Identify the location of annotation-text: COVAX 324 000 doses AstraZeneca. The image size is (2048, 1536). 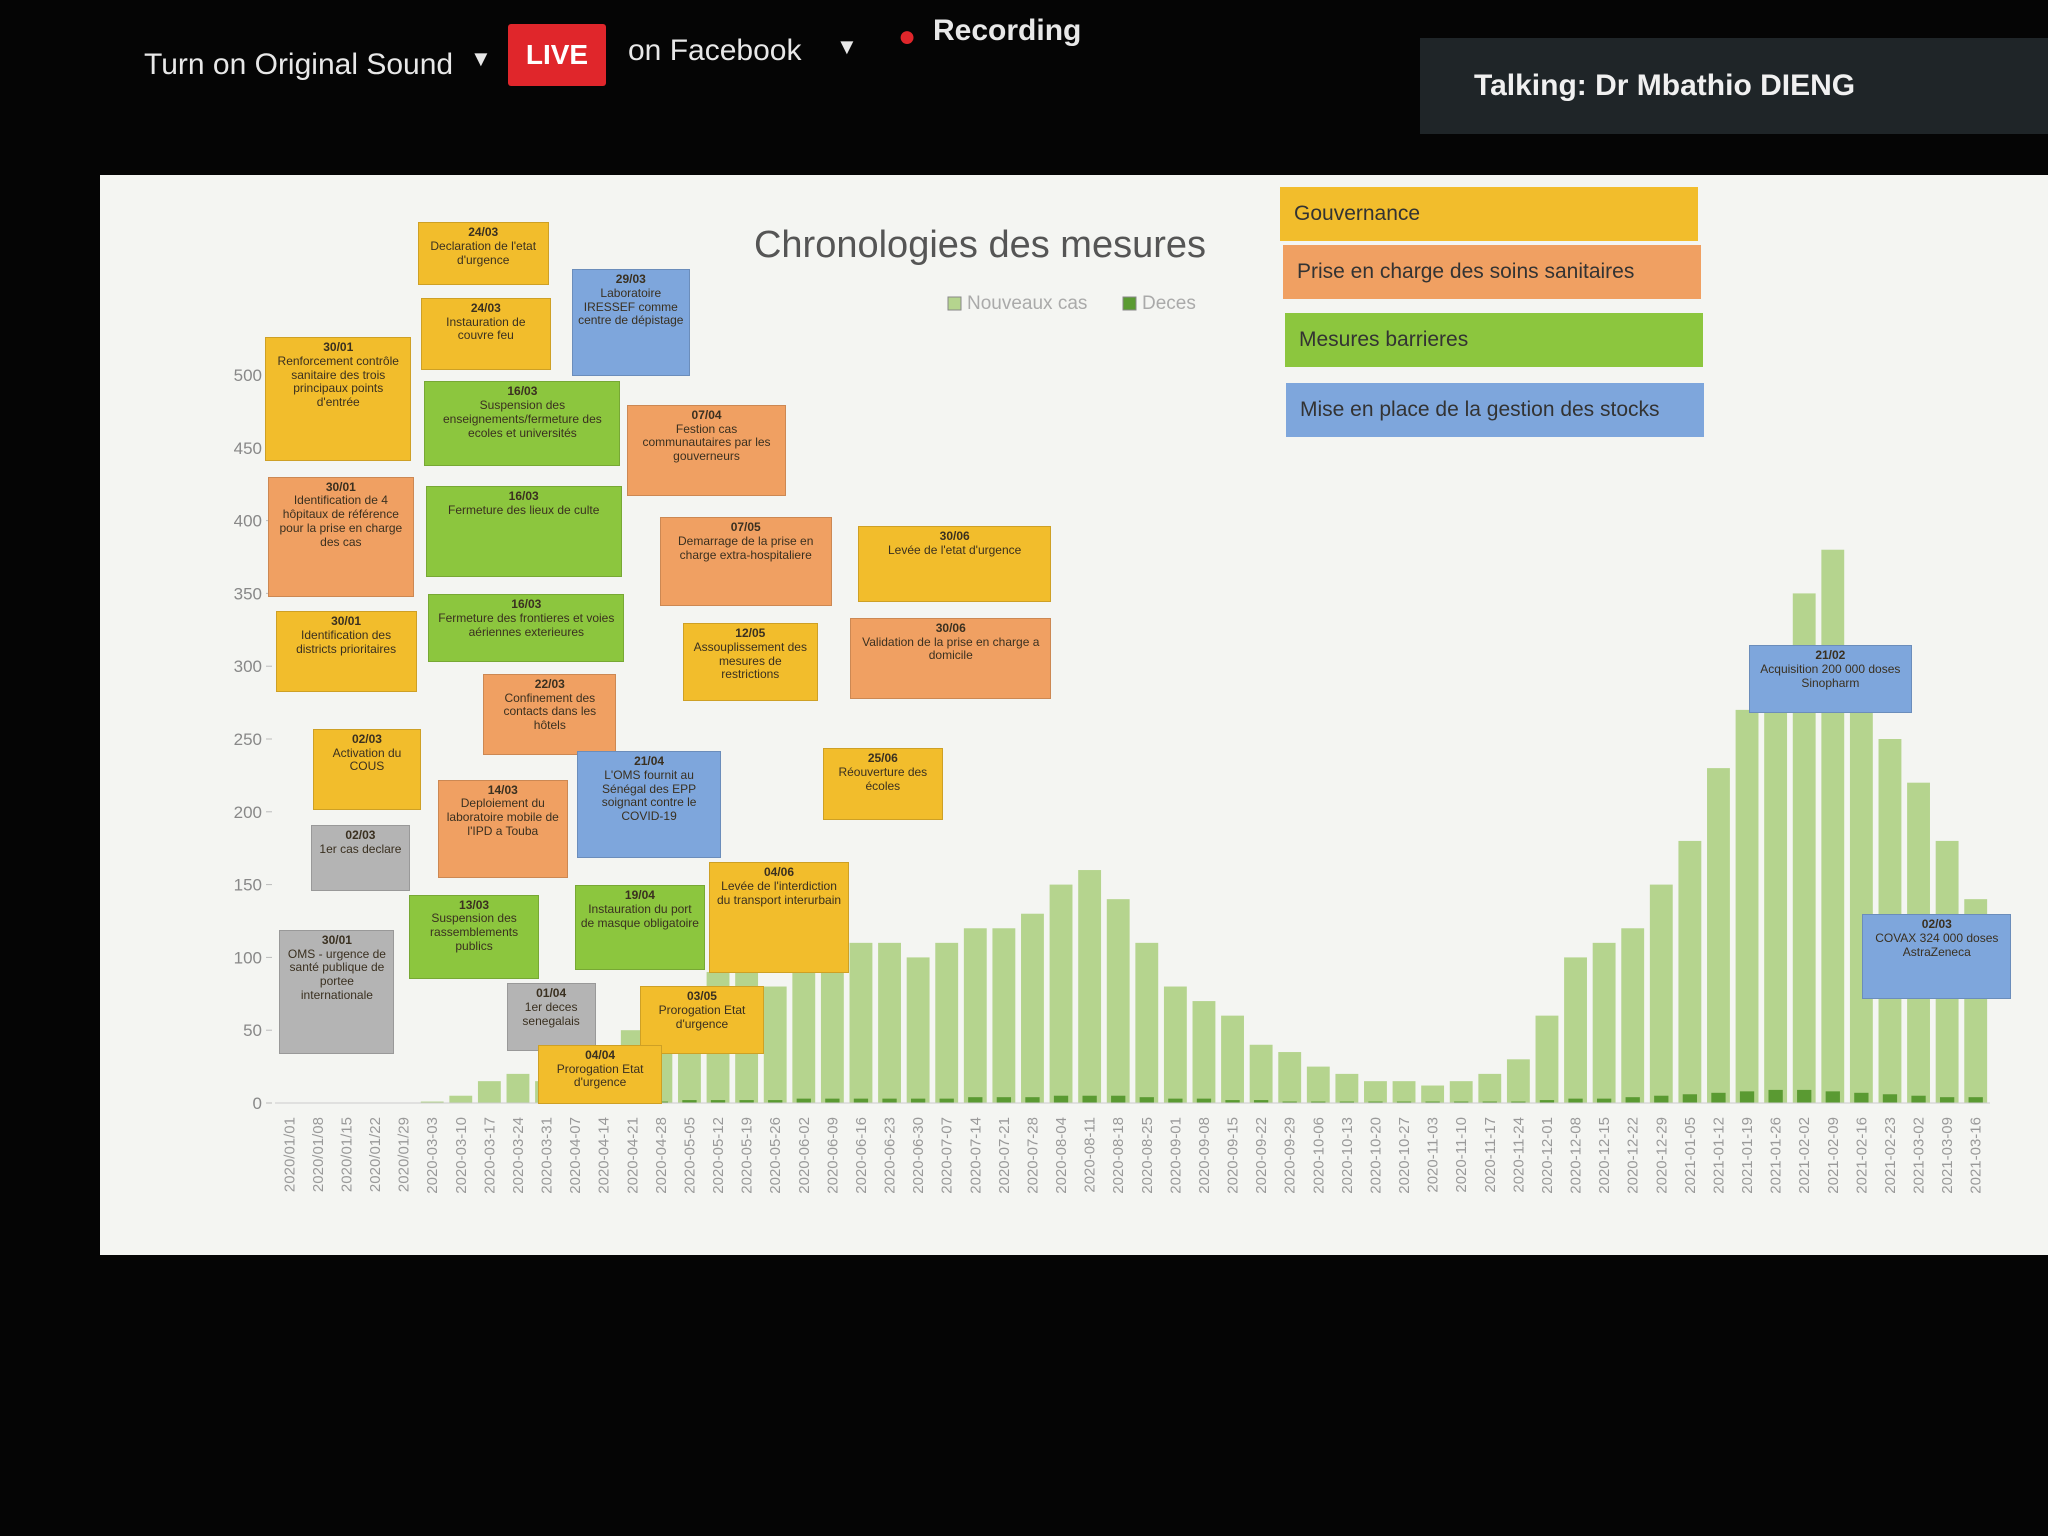
(1937, 944).